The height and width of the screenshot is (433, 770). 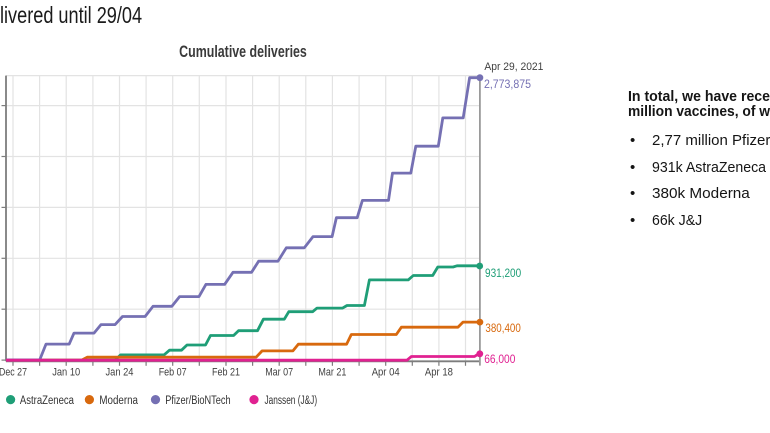 What do you see at coordinates (118, 401) in the screenshot?
I see `svg-text: Moderna` at bounding box center [118, 401].